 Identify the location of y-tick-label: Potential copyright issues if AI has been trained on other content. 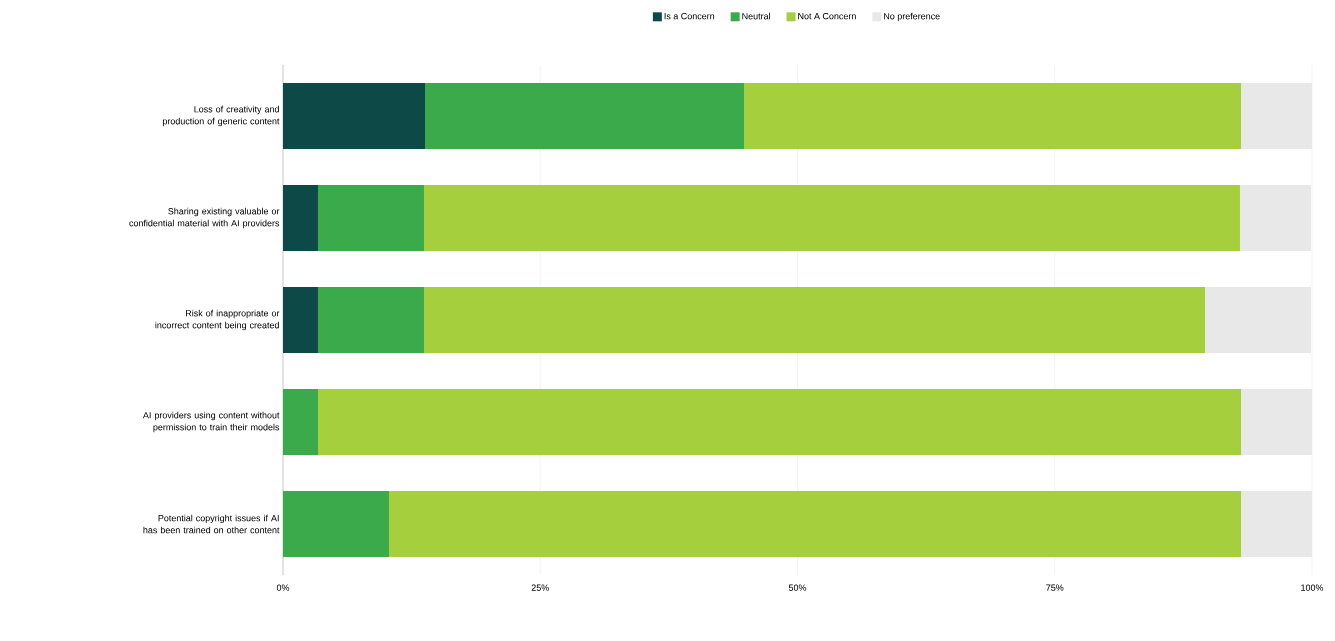
(211, 524).